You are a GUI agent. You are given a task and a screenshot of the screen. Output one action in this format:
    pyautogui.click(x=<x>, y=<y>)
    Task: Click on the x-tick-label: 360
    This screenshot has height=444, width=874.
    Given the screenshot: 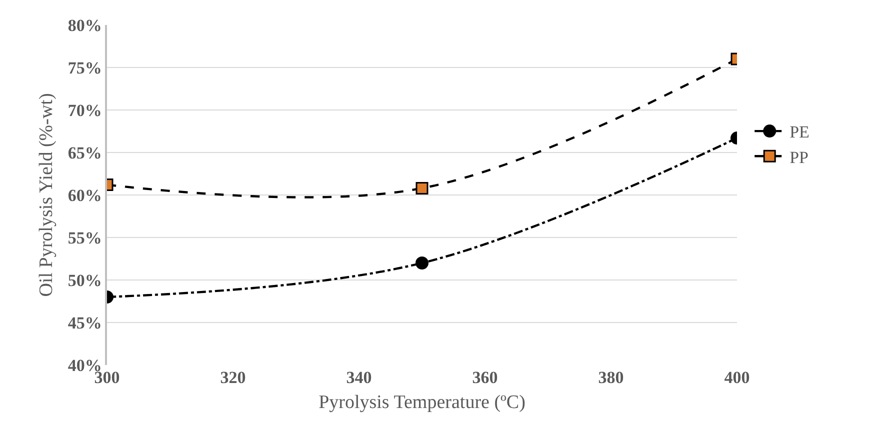 What is the action you would take?
    pyautogui.click(x=485, y=377)
    